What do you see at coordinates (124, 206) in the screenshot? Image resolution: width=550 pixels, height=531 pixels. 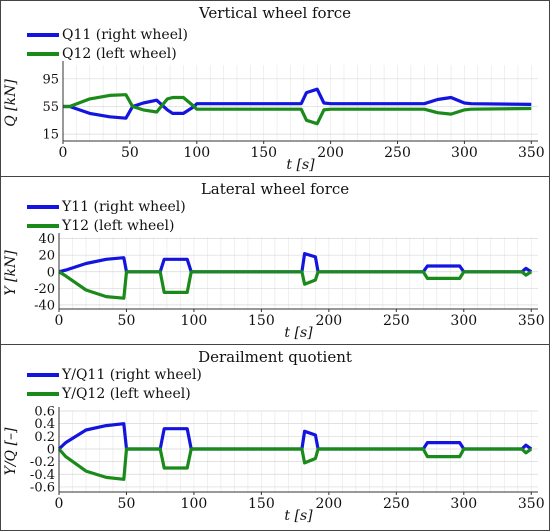 I see `legend-label: Y11 (right wheel)` at bounding box center [124, 206].